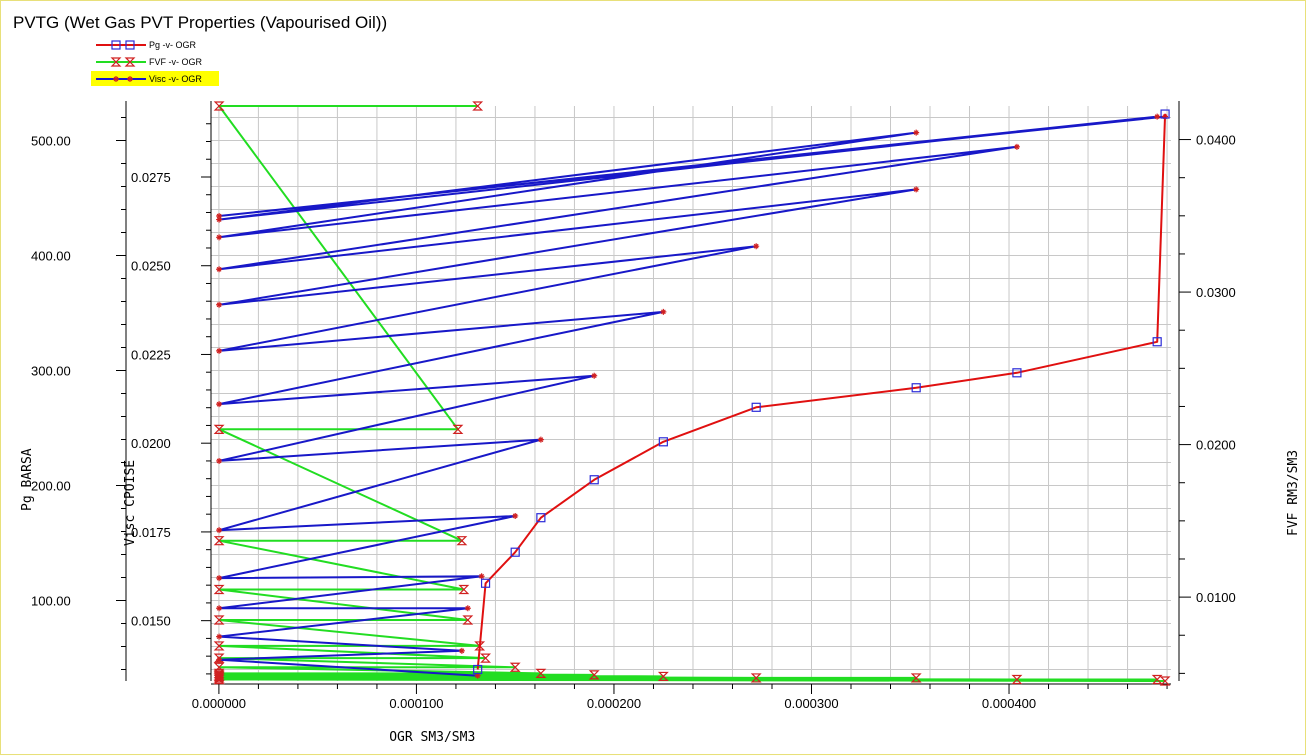 The height and width of the screenshot is (756, 1306). Describe the element at coordinates (811, 703) in the screenshot. I see `x-tick-label: 0.000300` at that location.